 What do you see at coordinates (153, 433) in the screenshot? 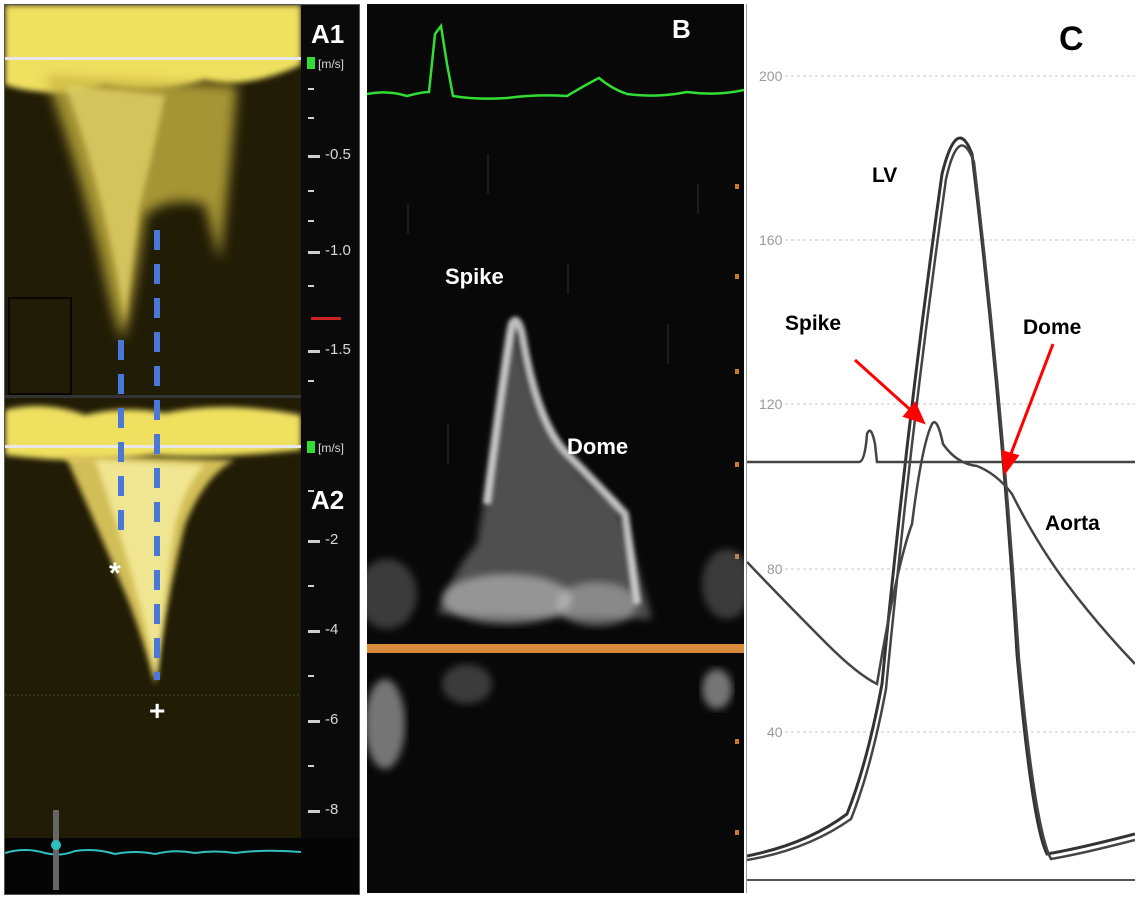
I see `a2-clutter-band` at bounding box center [153, 433].